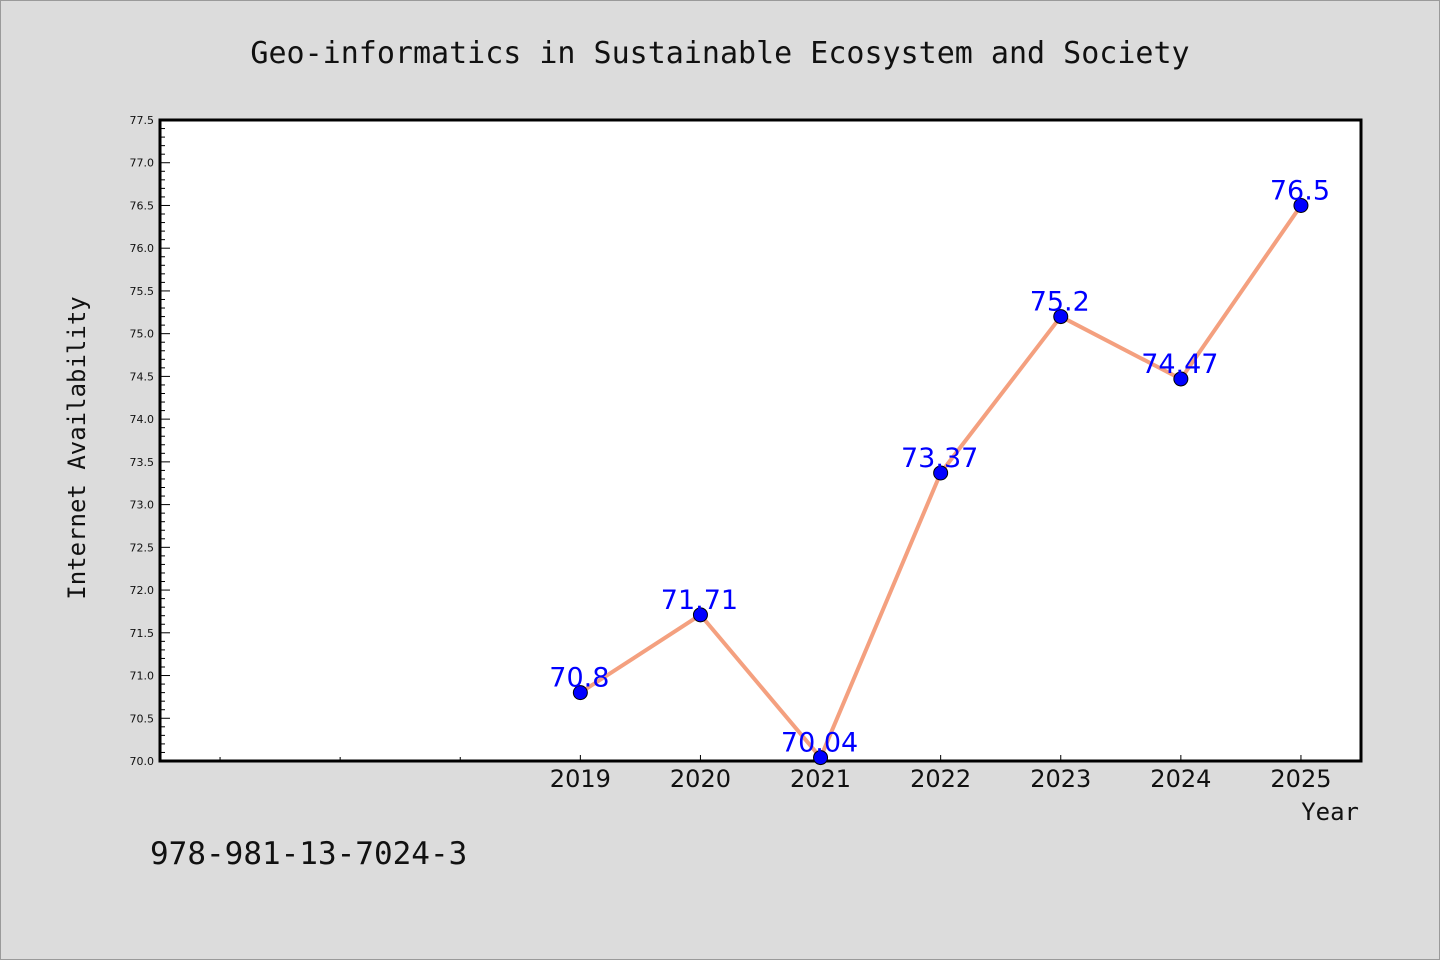 The image size is (1440, 960). I want to click on y-tick-label: 70.5, so click(142, 718).